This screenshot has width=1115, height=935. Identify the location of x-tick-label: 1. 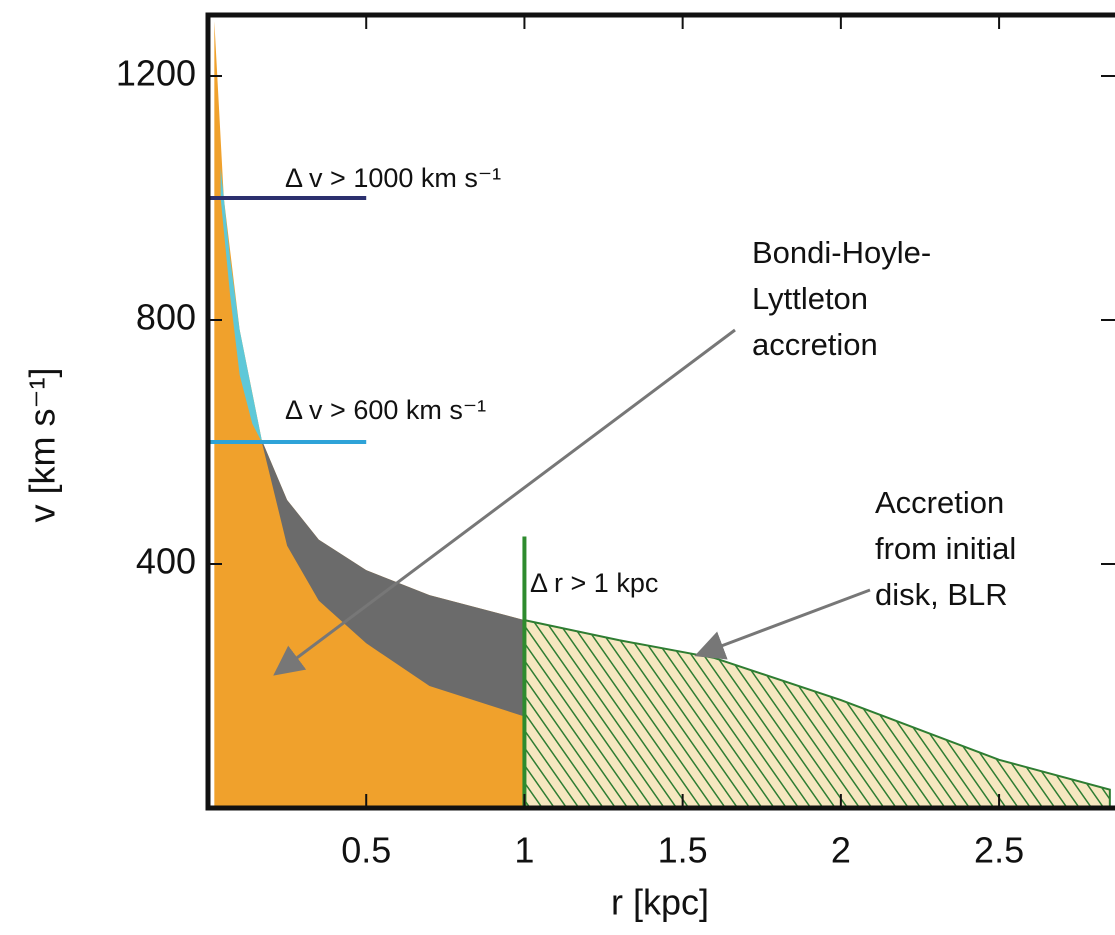
(524, 850).